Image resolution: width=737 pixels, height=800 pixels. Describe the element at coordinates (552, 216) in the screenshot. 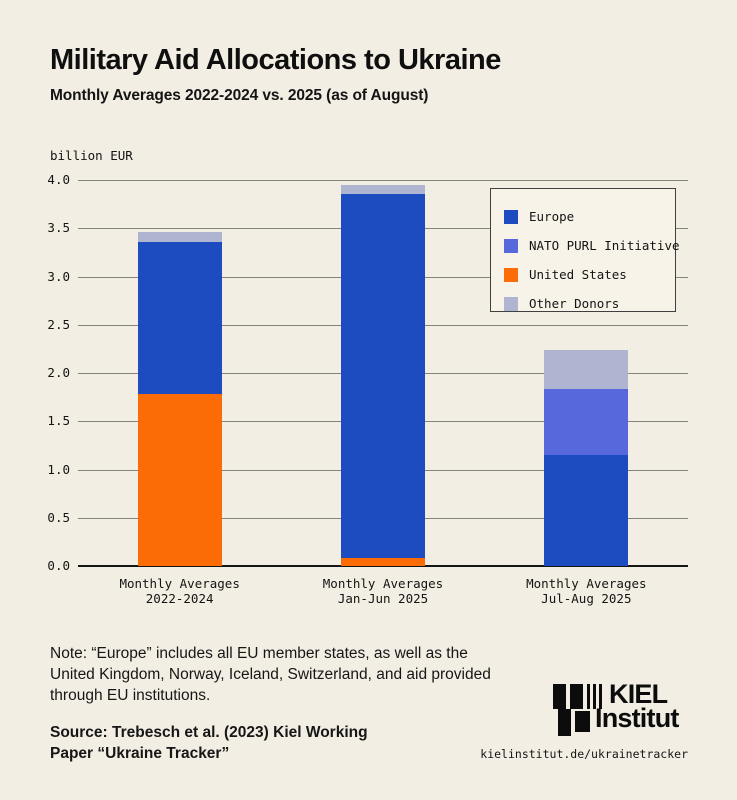

I see `legend-label: Europe` at that location.